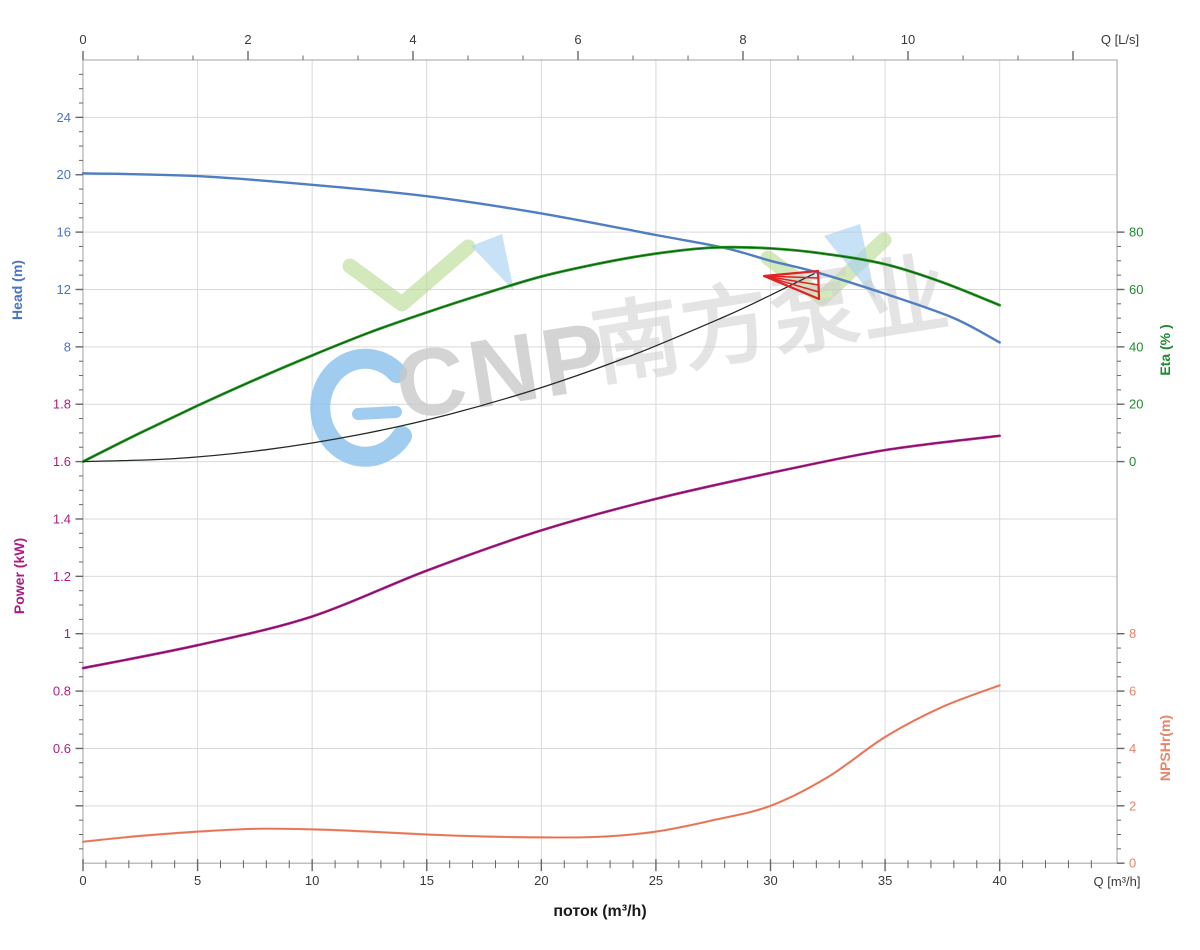  What do you see at coordinates (1132, 805) in the screenshot?
I see `npshr-tick-label: 2` at bounding box center [1132, 805].